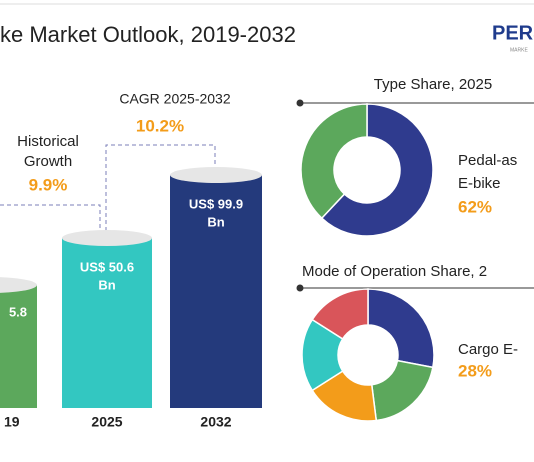 Image resolution: width=534 pixels, height=462 pixels. Describe the element at coordinates (12, 422) in the screenshot. I see `year-label: 19` at that location.